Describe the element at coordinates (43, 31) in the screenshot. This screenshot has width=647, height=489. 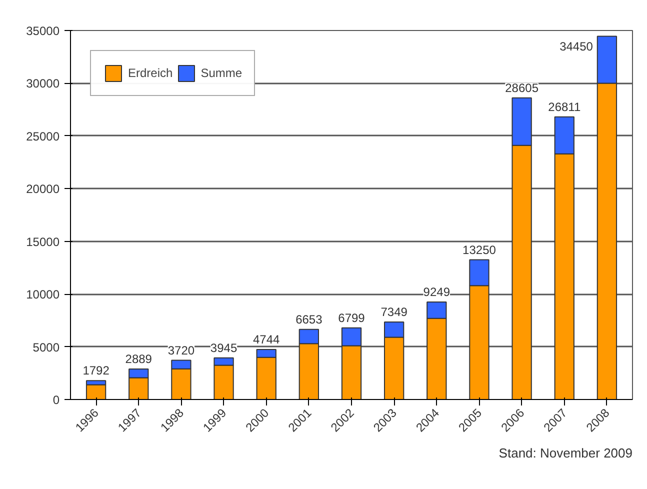
I see `y-tick-label: 35000` at that location.